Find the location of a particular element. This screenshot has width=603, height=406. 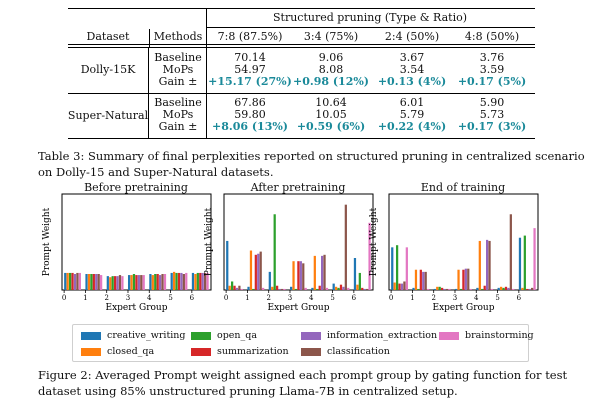

legend-swatch is located at coordinates (311, 335).